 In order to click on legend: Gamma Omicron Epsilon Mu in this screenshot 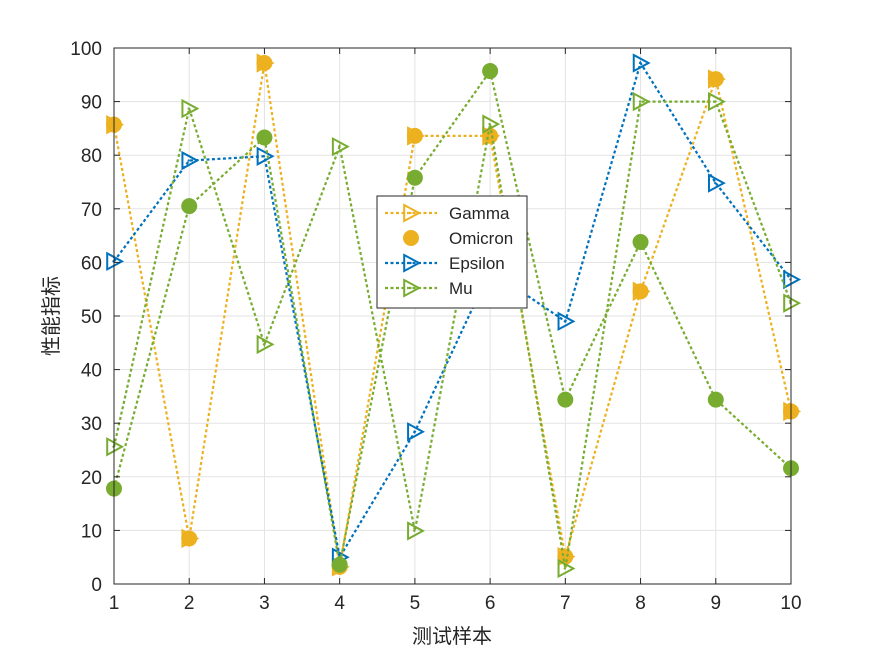, I will do `click(452, 252)`.